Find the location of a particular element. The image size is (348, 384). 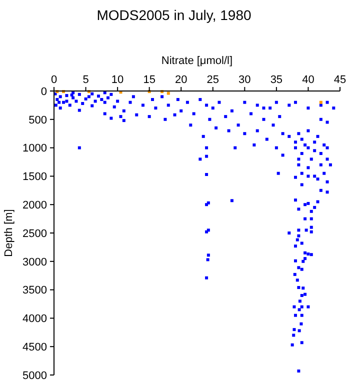

x-tick-label: 30 is located at coordinates (244, 80).